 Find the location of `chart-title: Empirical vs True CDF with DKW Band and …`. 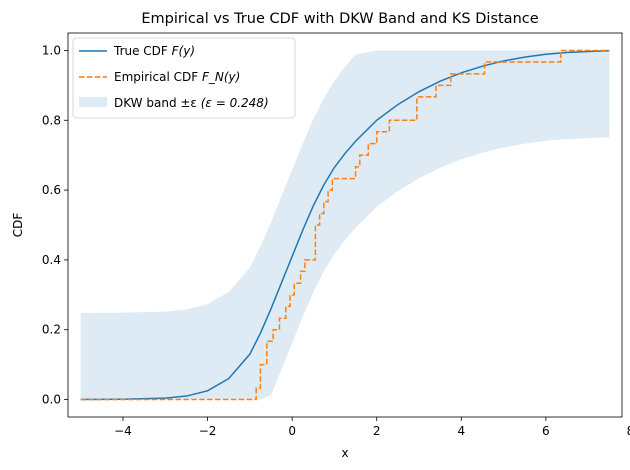

chart-title: Empirical vs True CDF with DKW Band and … is located at coordinates (339, 19).